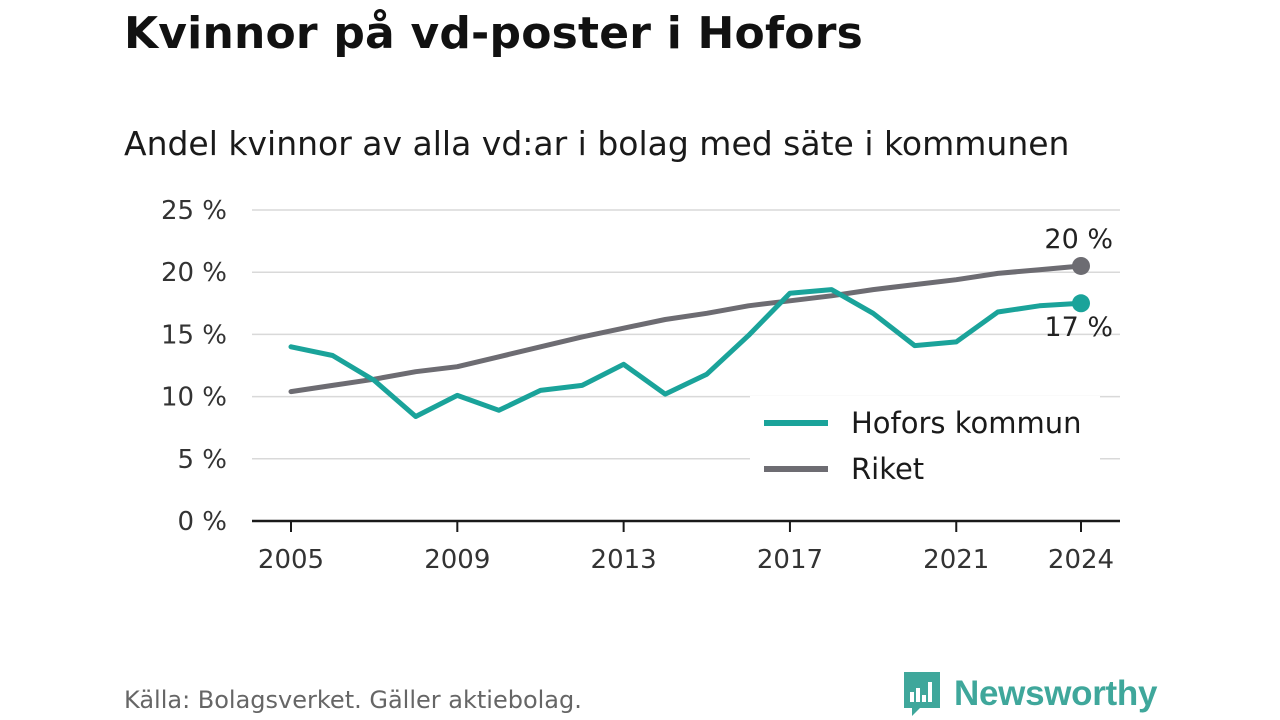 The height and width of the screenshot is (720, 1280). Describe the element at coordinates (194, 273) in the screenshot. I see `y-tick-label: 20 %` at that location.